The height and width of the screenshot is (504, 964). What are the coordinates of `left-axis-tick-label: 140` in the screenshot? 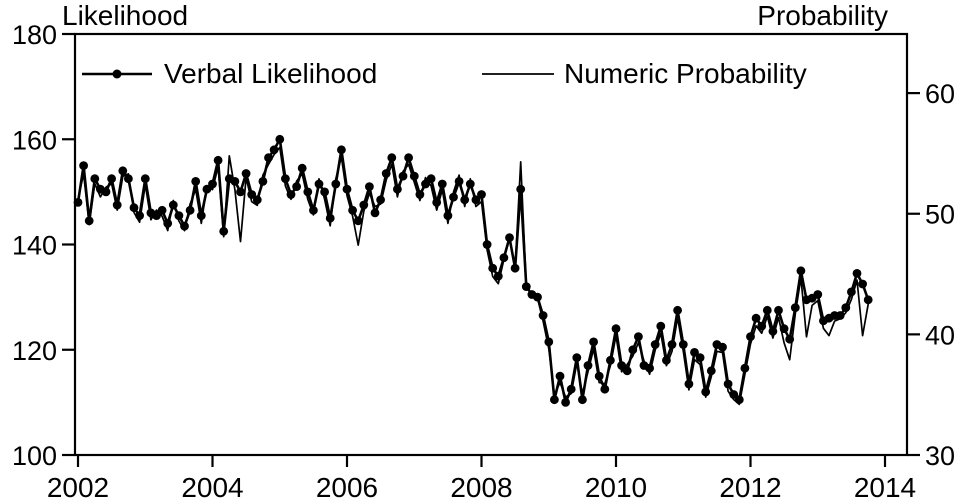 It's located at (34, 246).